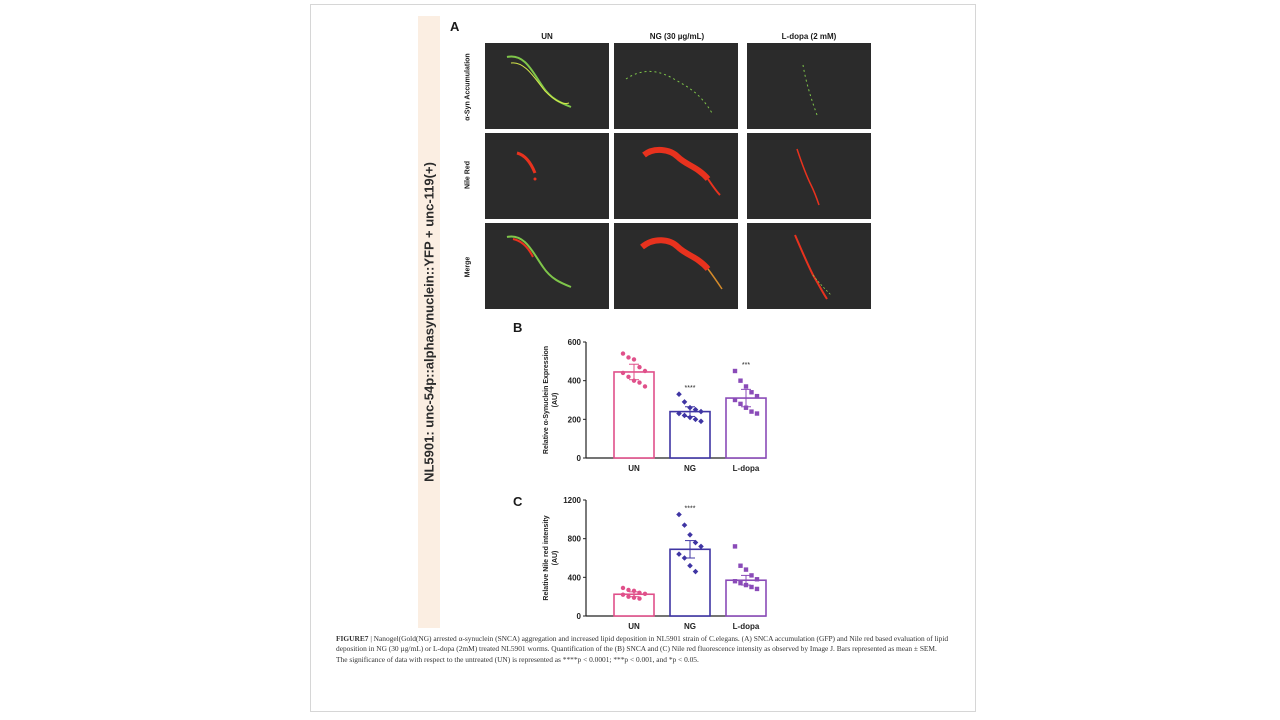 The width and height of the screenshot is (1280, 720). I want to click on micrograph-un-merge, so click(547, 266).